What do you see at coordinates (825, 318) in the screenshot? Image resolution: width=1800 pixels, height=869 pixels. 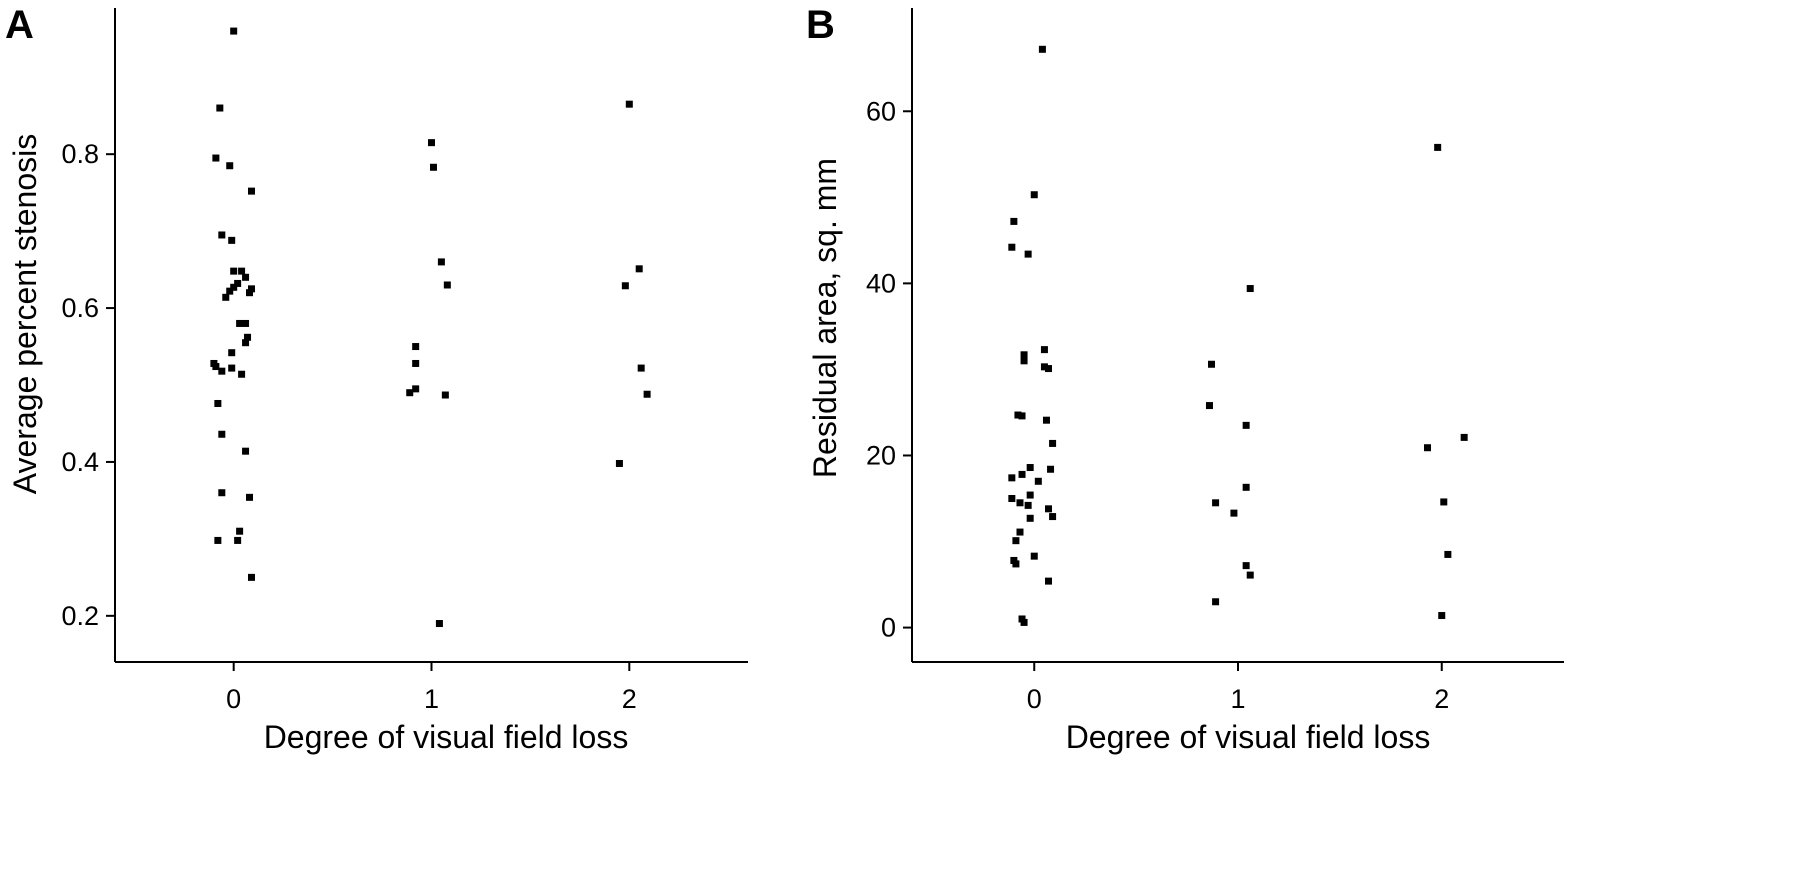 I see `panel-b-y-axis-title: Residual area, sq. mm` at bounding box center [825, 318].